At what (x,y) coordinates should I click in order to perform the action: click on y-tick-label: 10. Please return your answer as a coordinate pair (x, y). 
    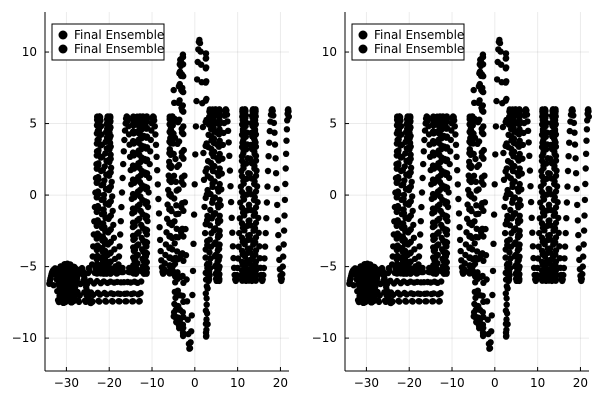
    Looking at the image, I should click on (29, 52).